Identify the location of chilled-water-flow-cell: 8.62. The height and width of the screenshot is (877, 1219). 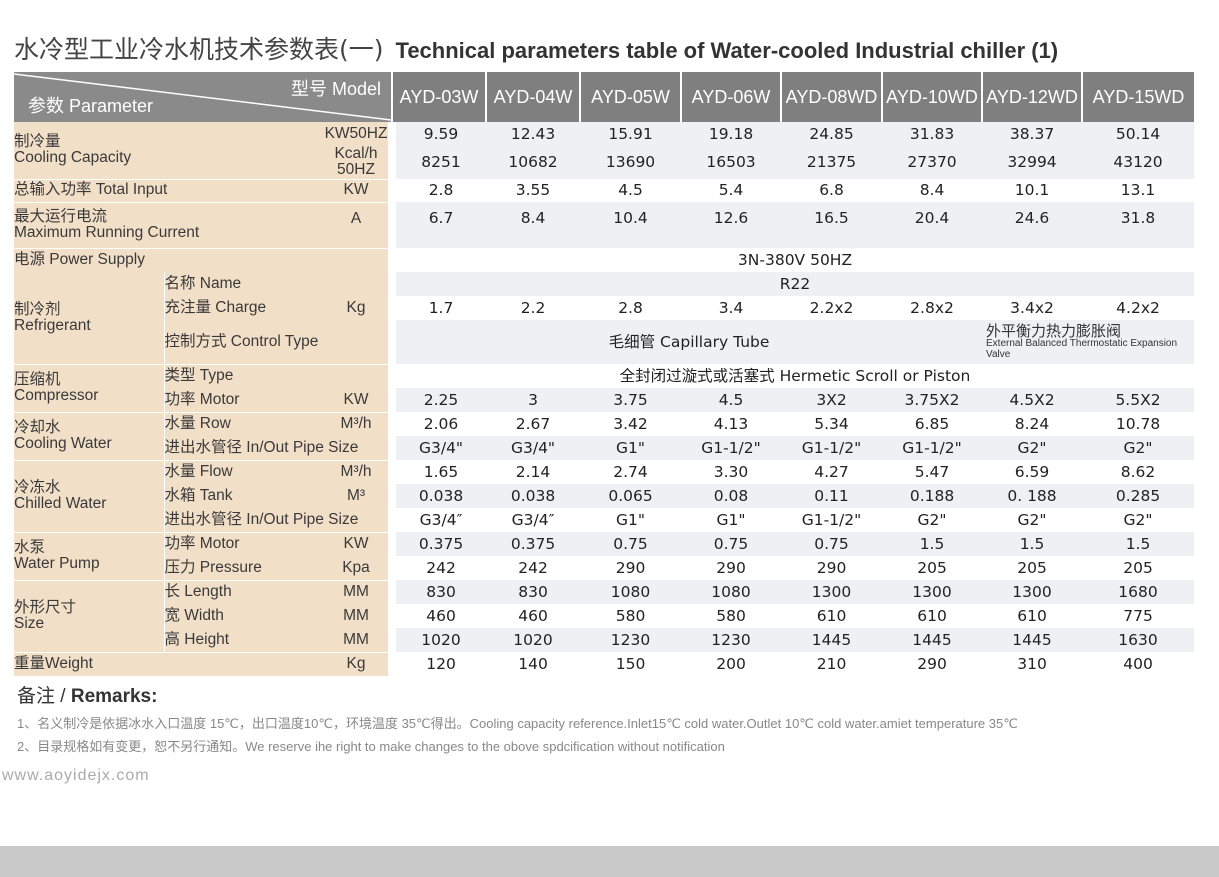
(1138, 472).